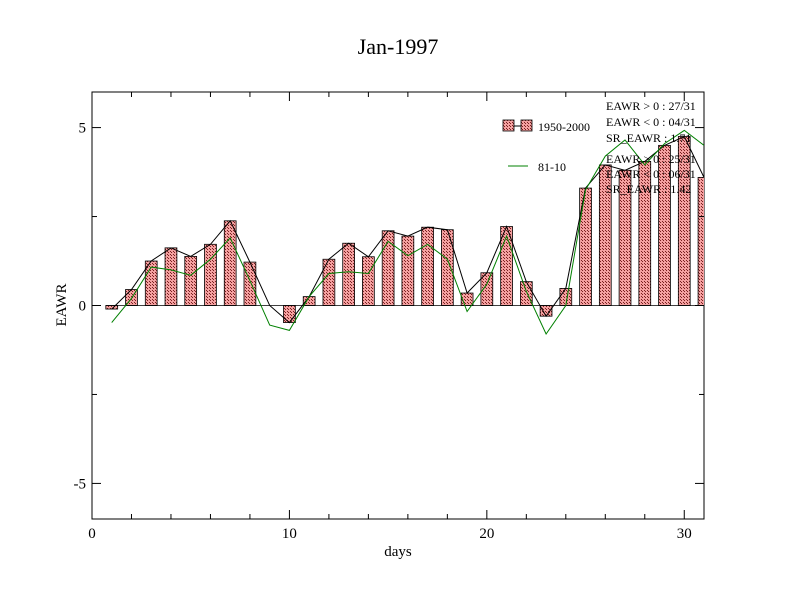 Image resolution: width=792 pixels, height=612 pixels. Describe the element at coordinates (651, 122) in the screenshot. I see `stat-1950-negative: EAWR < 0 : 04/31` at that location.